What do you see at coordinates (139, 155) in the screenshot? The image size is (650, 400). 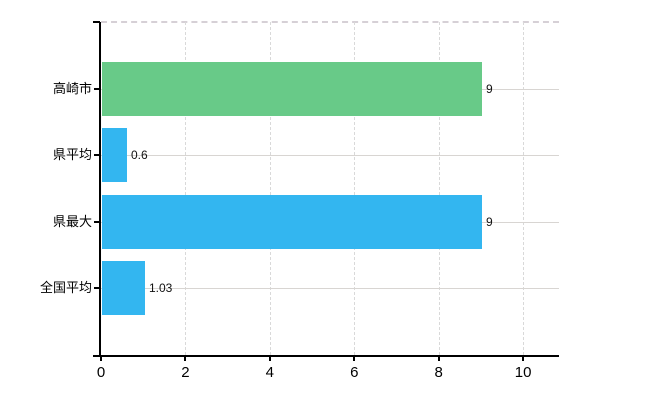 I see `value-label: 0.6` at bounding box center [139, 155].